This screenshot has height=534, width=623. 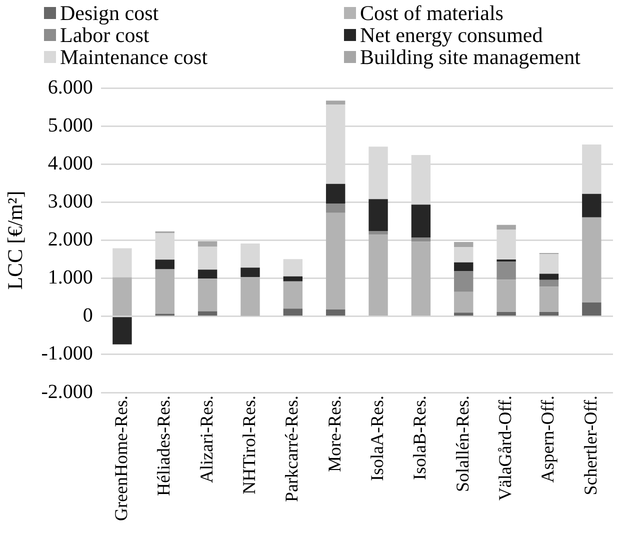 What do you see at coordinates (120, 459) in the screenshot?
I see `x-tick-label: GreenHome-Res.` at bounding box center [120, 459].